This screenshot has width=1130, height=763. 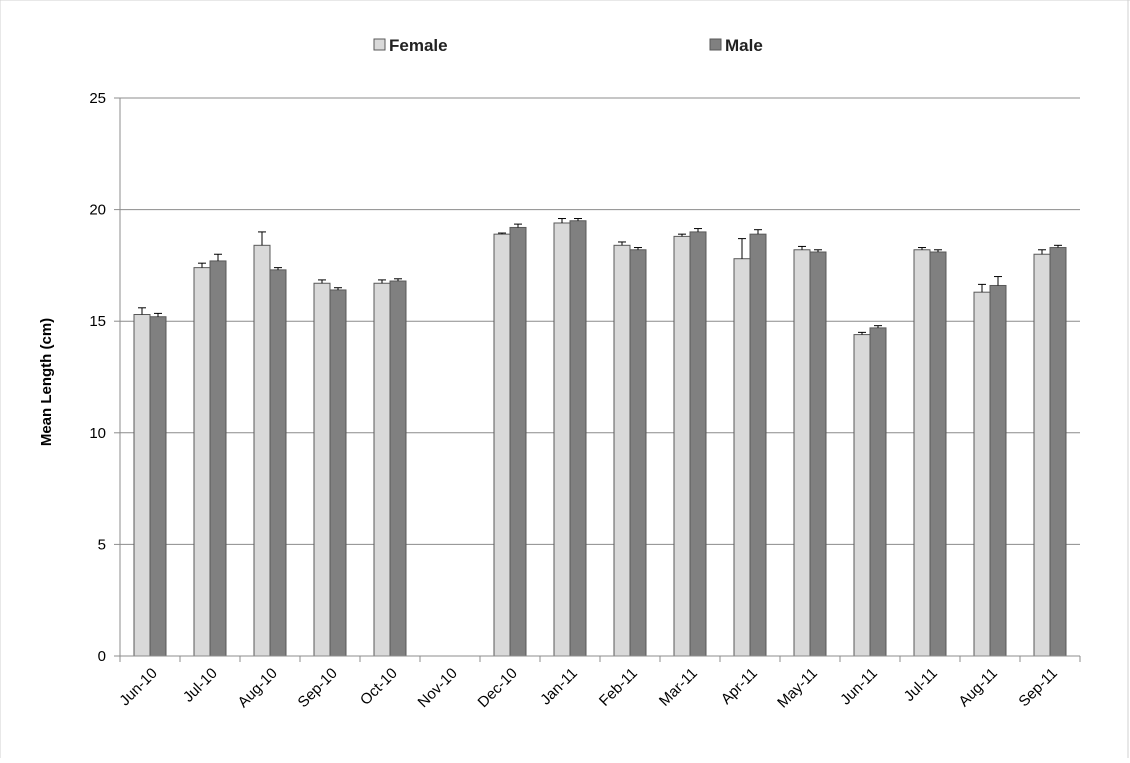 I want to click on y-tick-label: 15, so click(x=97, y=321).